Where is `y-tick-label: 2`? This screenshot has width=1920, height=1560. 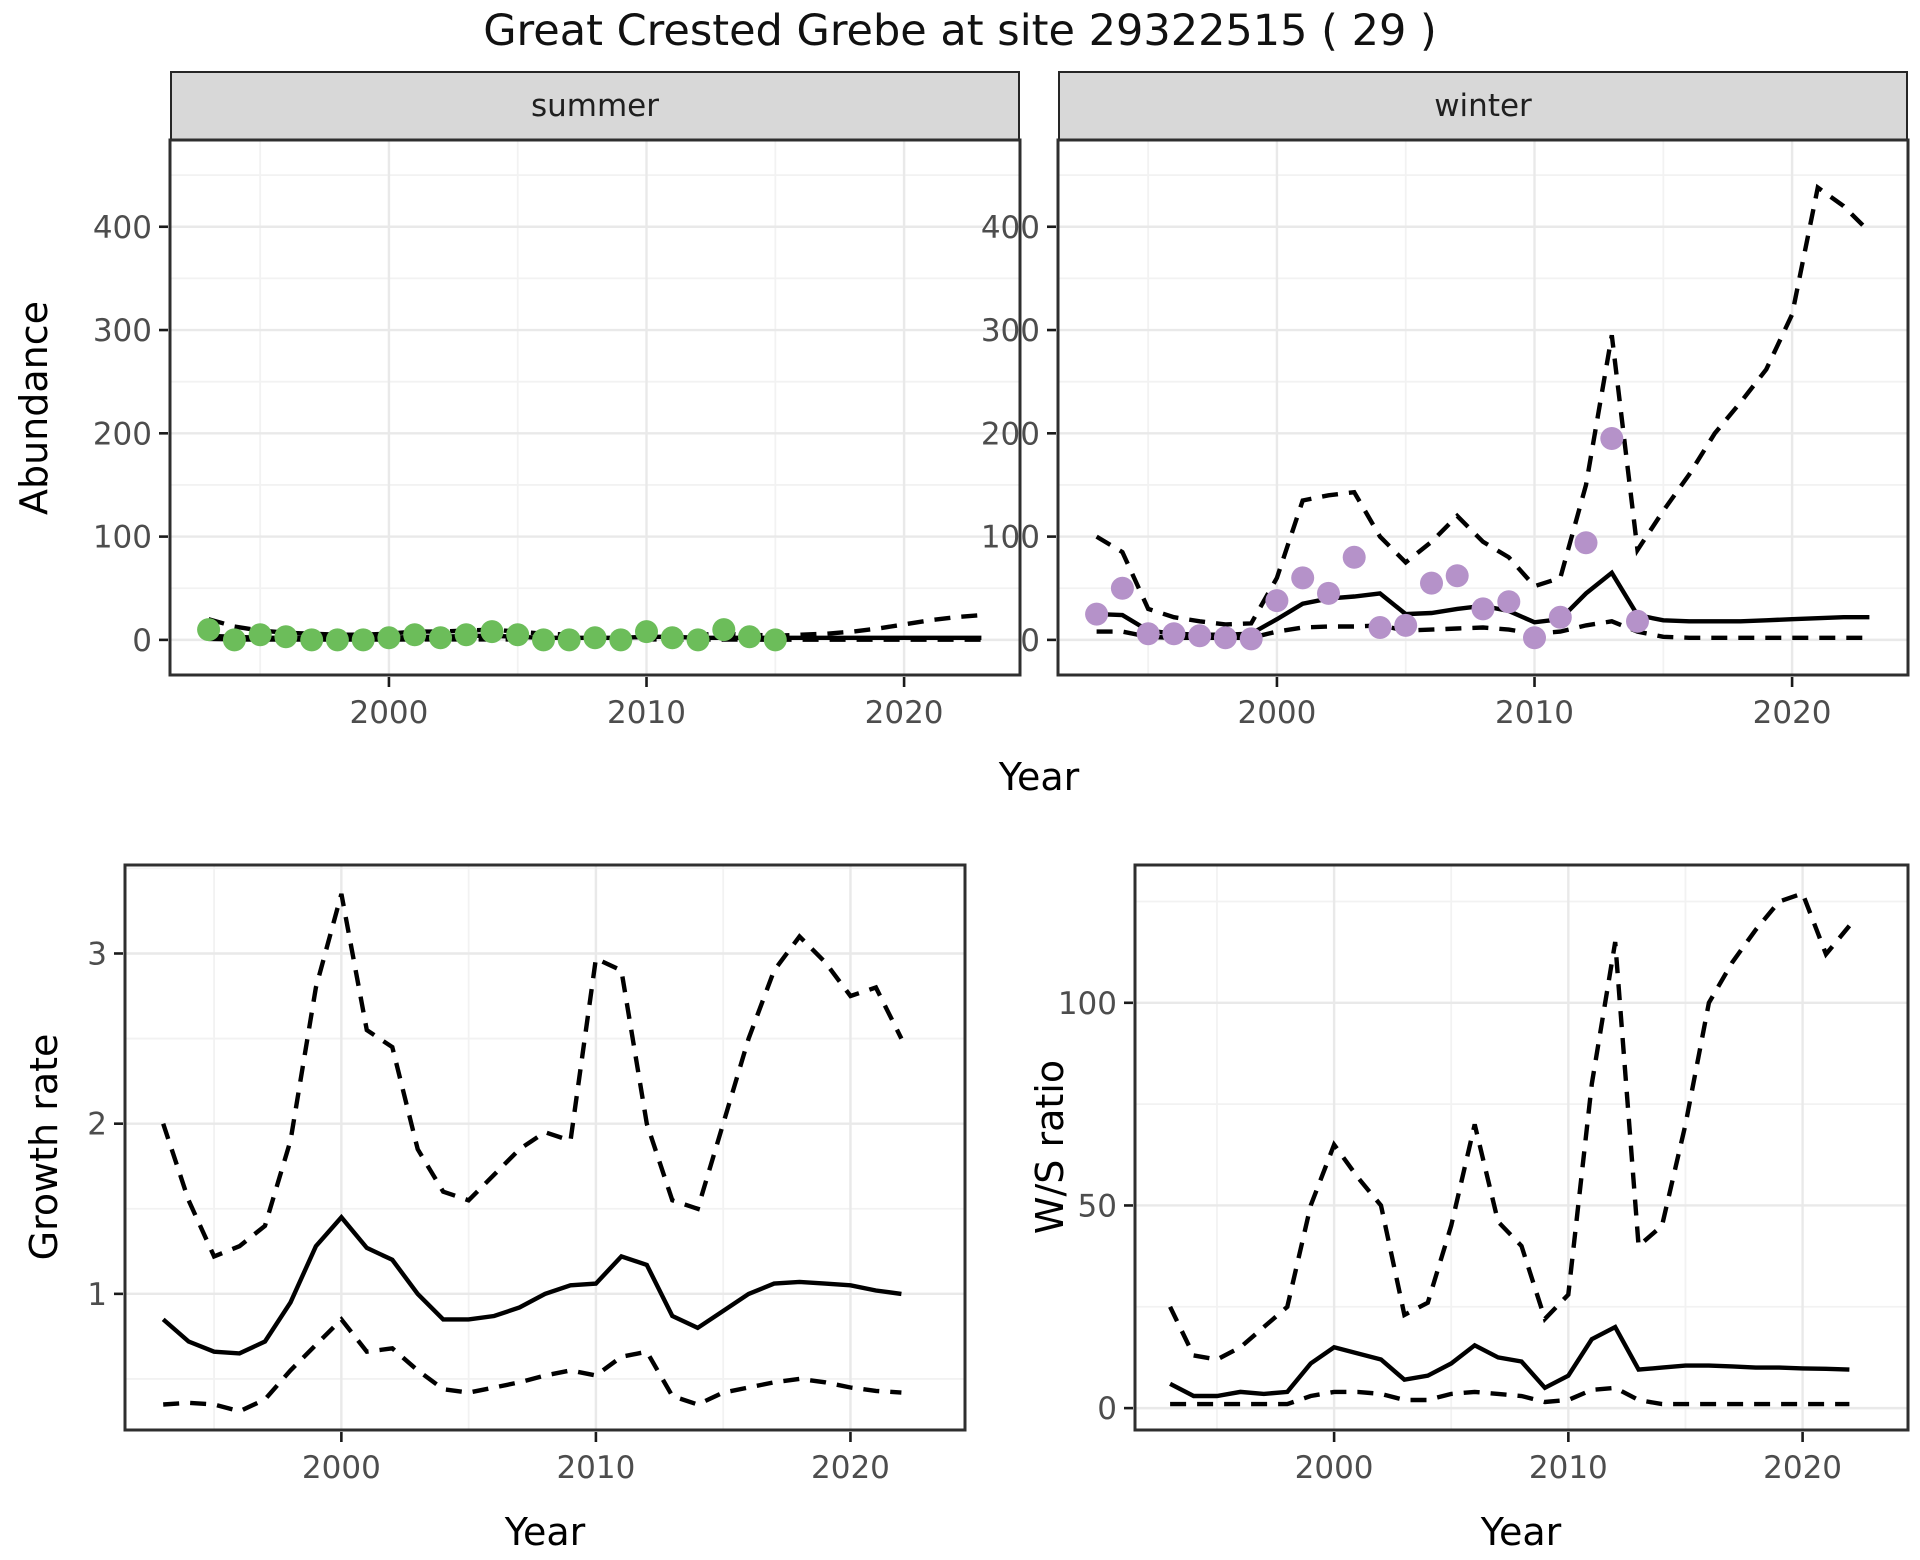 y-tick-label: 2 is located at coordinates (97, 1125).